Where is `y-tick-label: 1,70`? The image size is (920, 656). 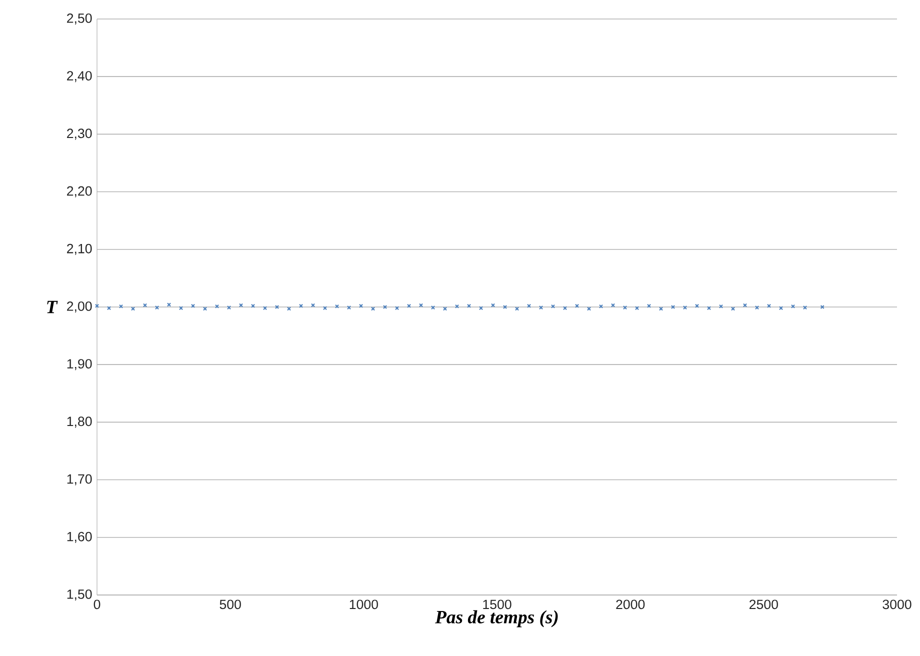
y-tick-label: 1,70 is located at coordinates (79, 480).